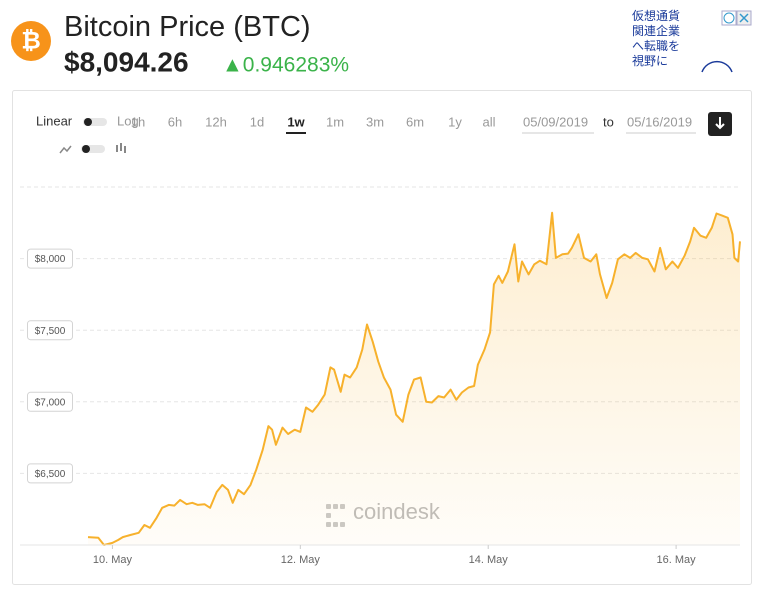 The image size is (766, 602). I want to click on date-from: 05/09/2019, so click(555, 121).